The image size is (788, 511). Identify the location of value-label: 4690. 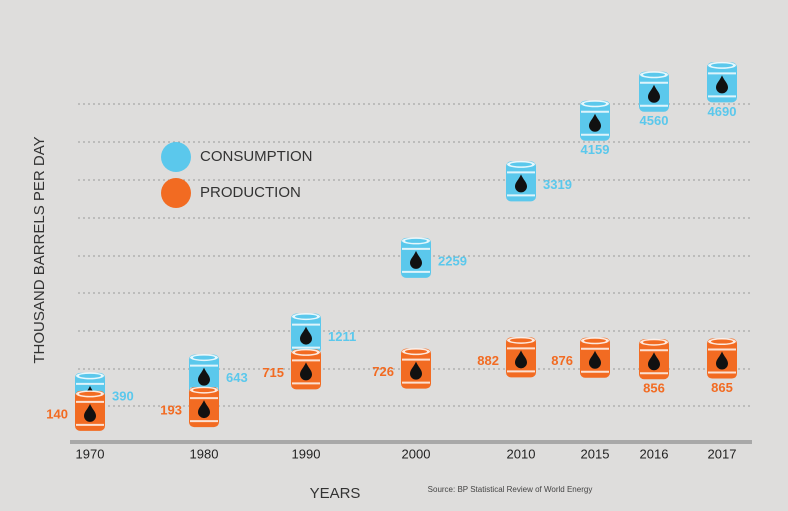
(722, 111).